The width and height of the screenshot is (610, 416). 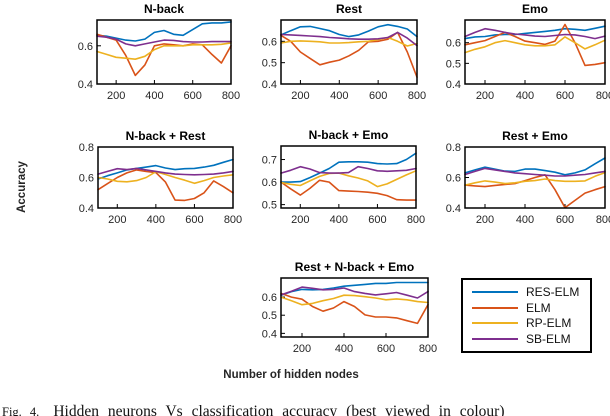 I want to click on subplot-canvas: N-back + Rest 0.4 0.6 0.8 200 400 600 800, so click(x=160, y=177).